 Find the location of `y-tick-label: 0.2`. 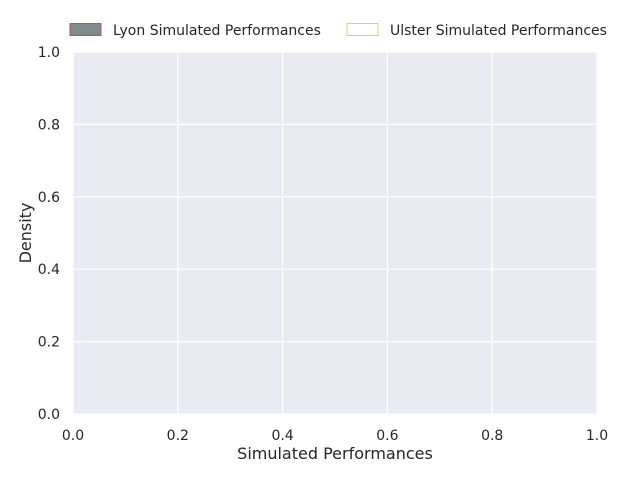

y-tick-label: 0.2 is located at coordinates (49, 343).